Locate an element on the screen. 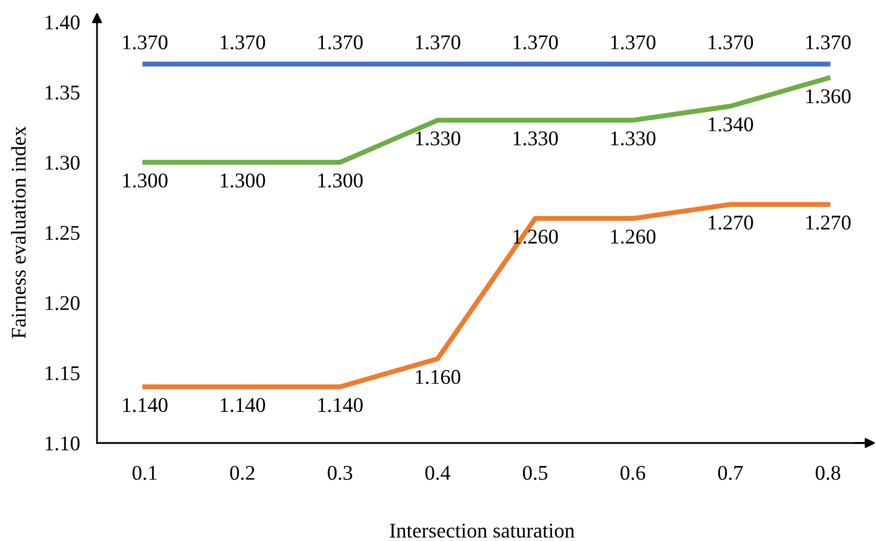  x-tick-label: 0.7 is located at coordinates (730, 473).